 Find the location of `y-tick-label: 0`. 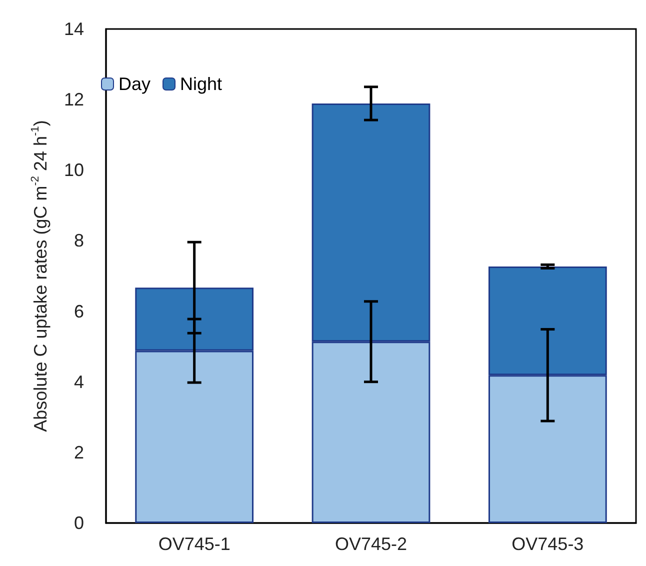

y-tick-label: 0 is located at coordinates (79, 523).